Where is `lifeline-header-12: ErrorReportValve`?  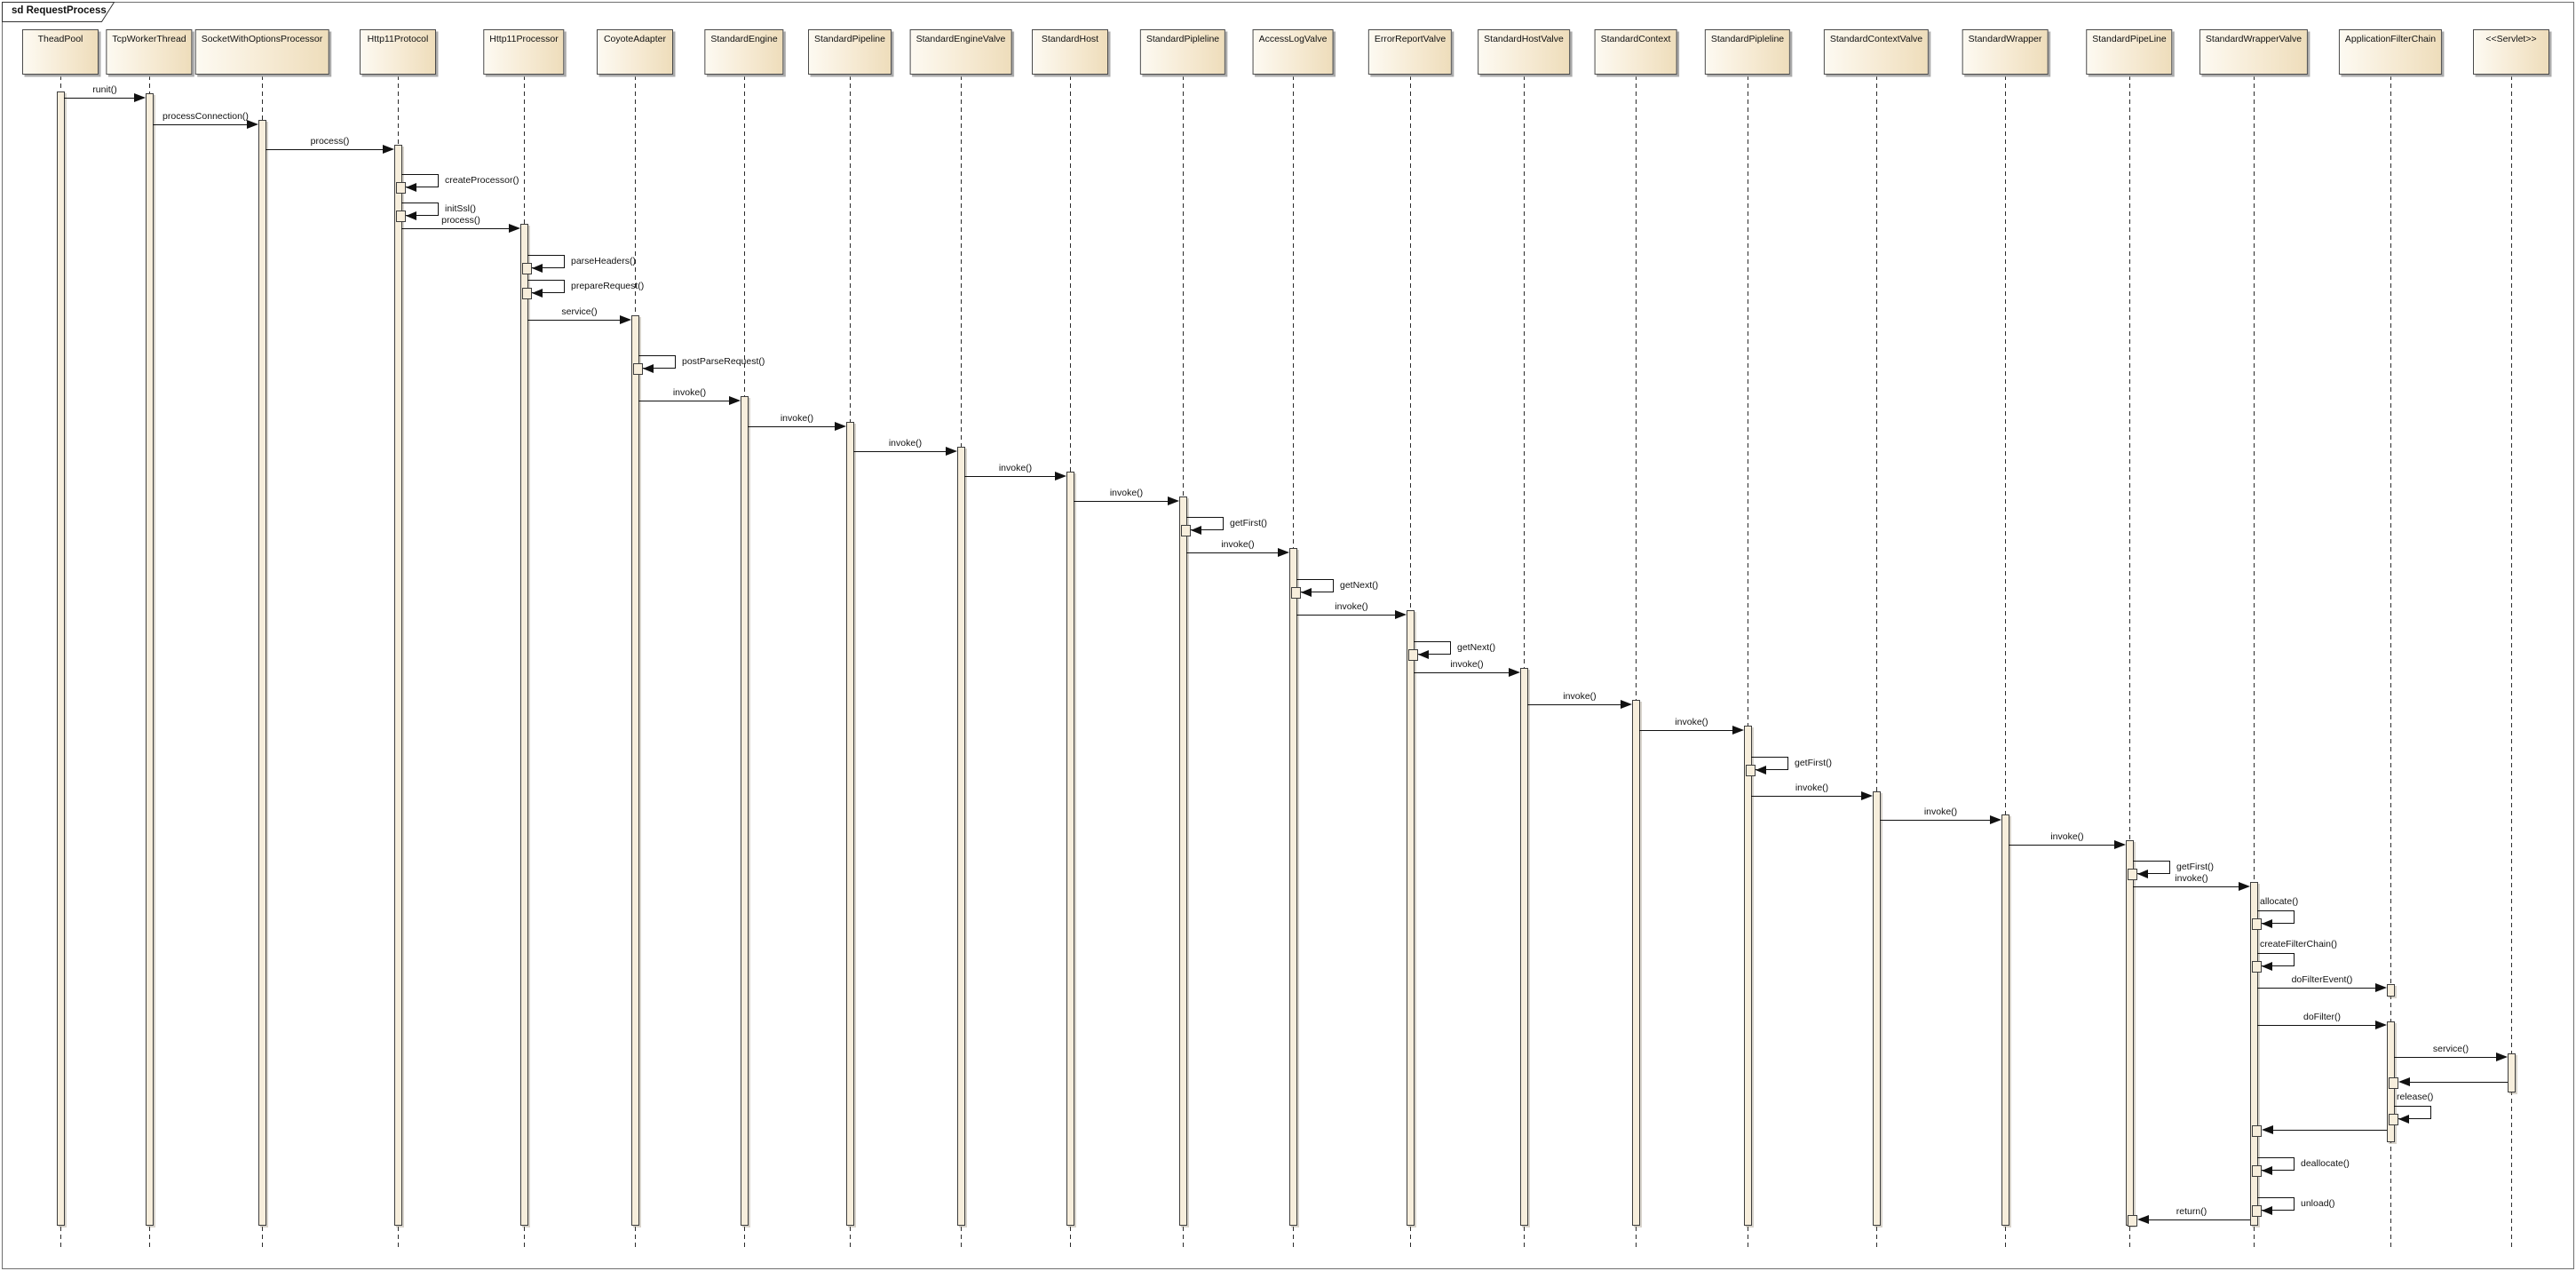 lifeline-header-12: ErrorReportValve is located at coordinates (1410, 52).